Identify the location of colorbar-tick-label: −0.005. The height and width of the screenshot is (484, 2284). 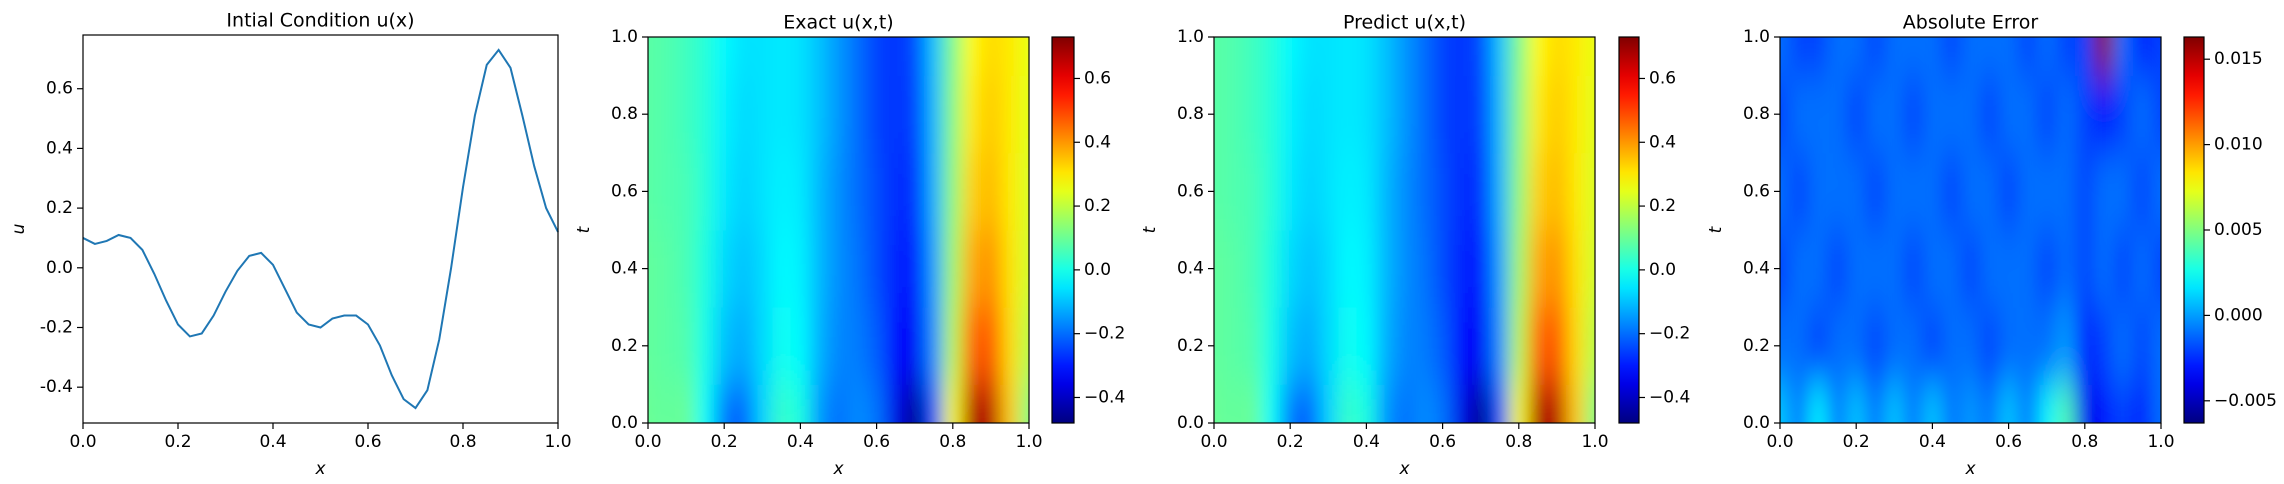
(2245, 401).